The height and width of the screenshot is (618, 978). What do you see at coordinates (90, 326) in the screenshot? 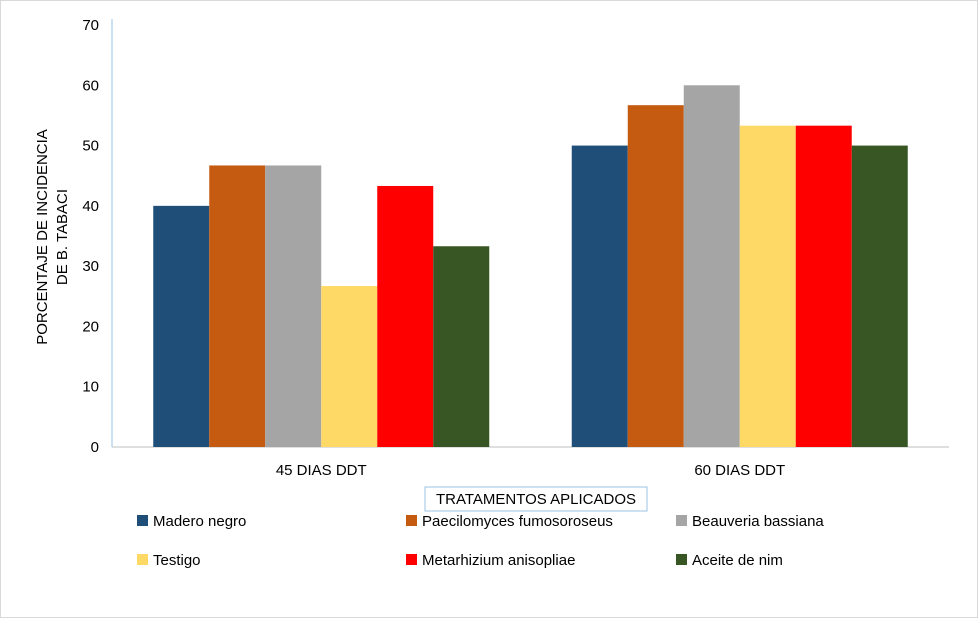
I see `y-tick-label: 20` at bounding box center [90, 326].